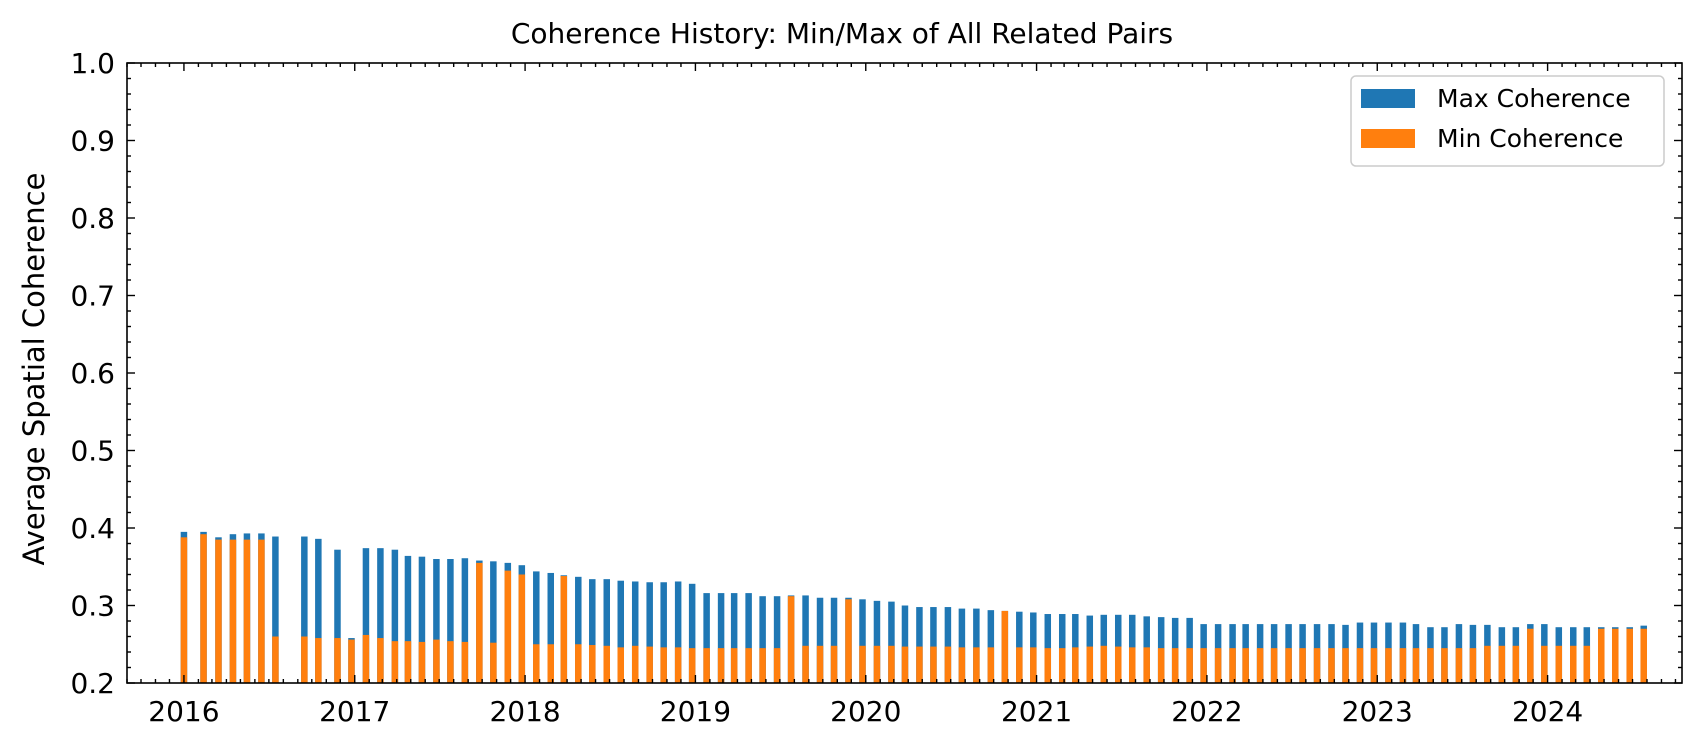  Describe the element at coordinates (92, 373) in the screenshot. I see `y-tick-label: 0.6` at that location.